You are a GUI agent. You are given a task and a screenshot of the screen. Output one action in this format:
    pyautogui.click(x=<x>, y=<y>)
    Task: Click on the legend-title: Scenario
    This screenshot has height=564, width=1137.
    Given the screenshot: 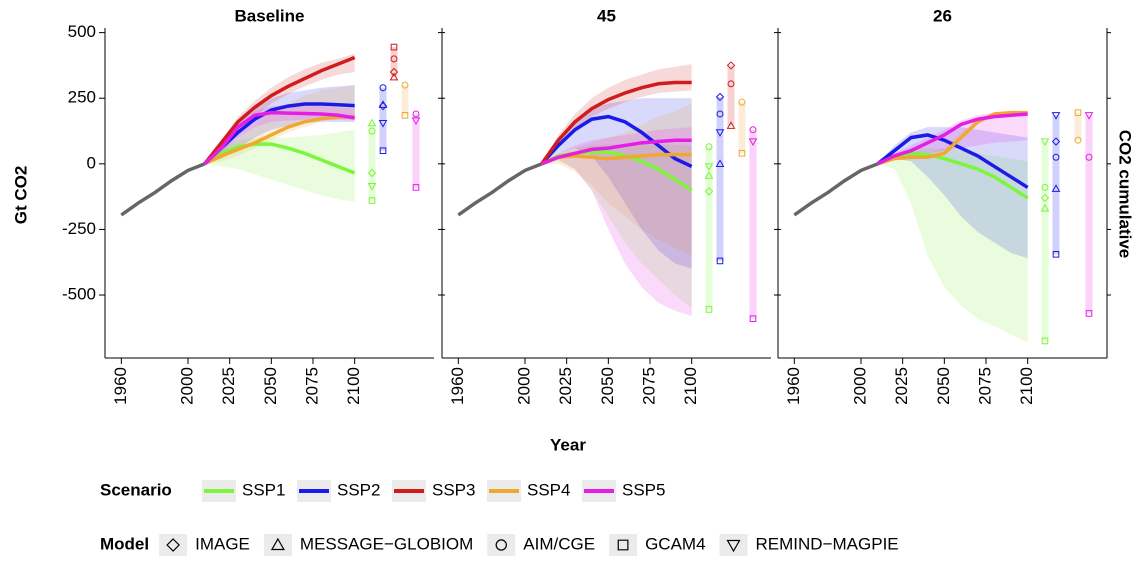 What is the action you would take?
    pyautogui.click(x=136, y=489)
    